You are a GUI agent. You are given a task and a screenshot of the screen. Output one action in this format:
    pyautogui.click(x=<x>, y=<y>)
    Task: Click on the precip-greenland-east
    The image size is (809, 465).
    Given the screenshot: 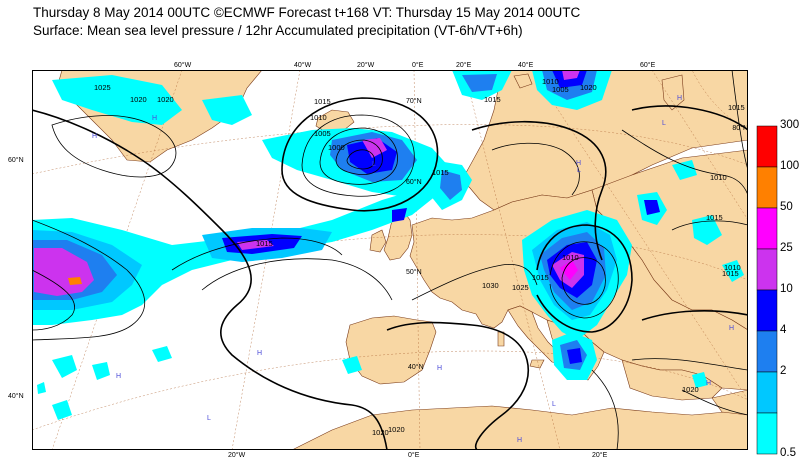 What is the action you would take?
    pyautogui.click(x=117, y=100)
    